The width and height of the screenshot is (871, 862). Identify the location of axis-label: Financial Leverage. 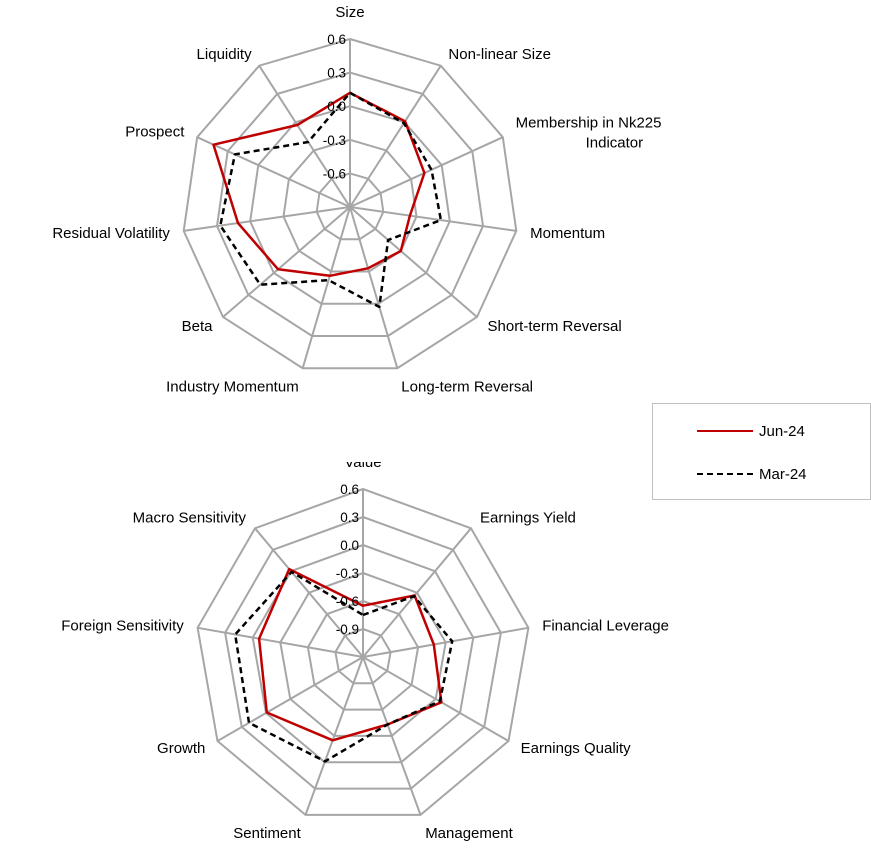
(605, 625).